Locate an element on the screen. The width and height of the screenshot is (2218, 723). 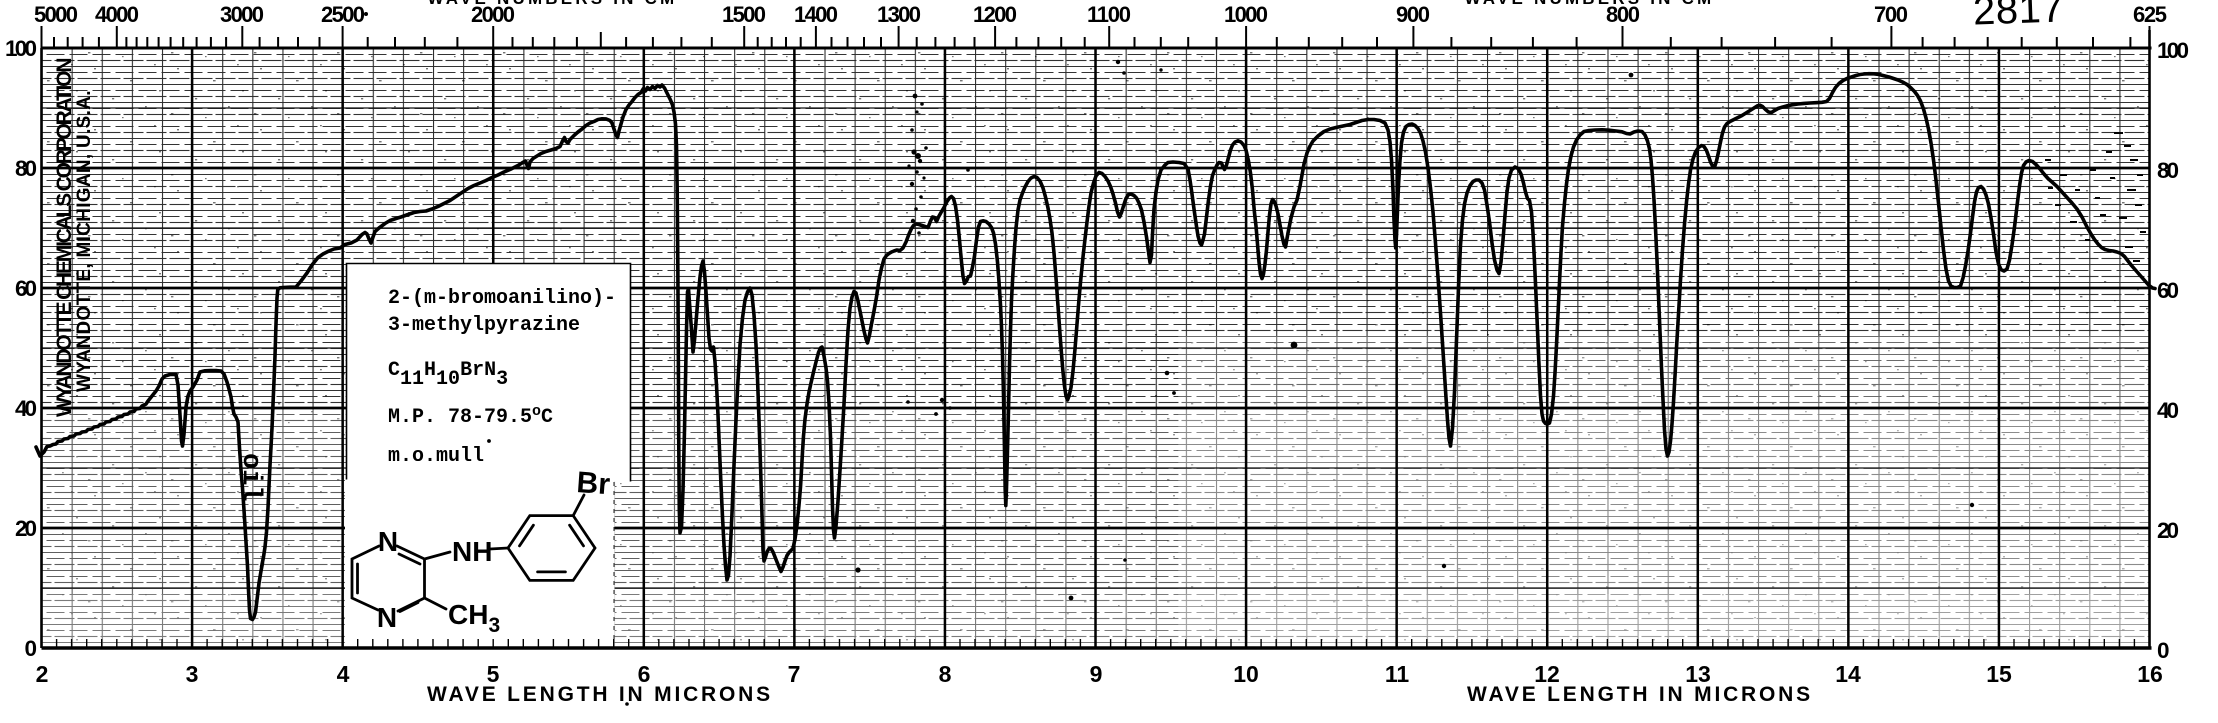
svg-text: 3-methylpyrazine is located at coordinates (484, 325).